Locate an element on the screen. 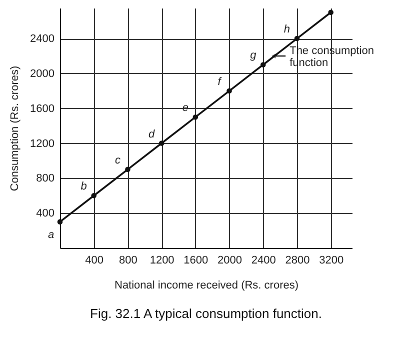  y-tick-label: 400 is located at coordinates (45, 214).